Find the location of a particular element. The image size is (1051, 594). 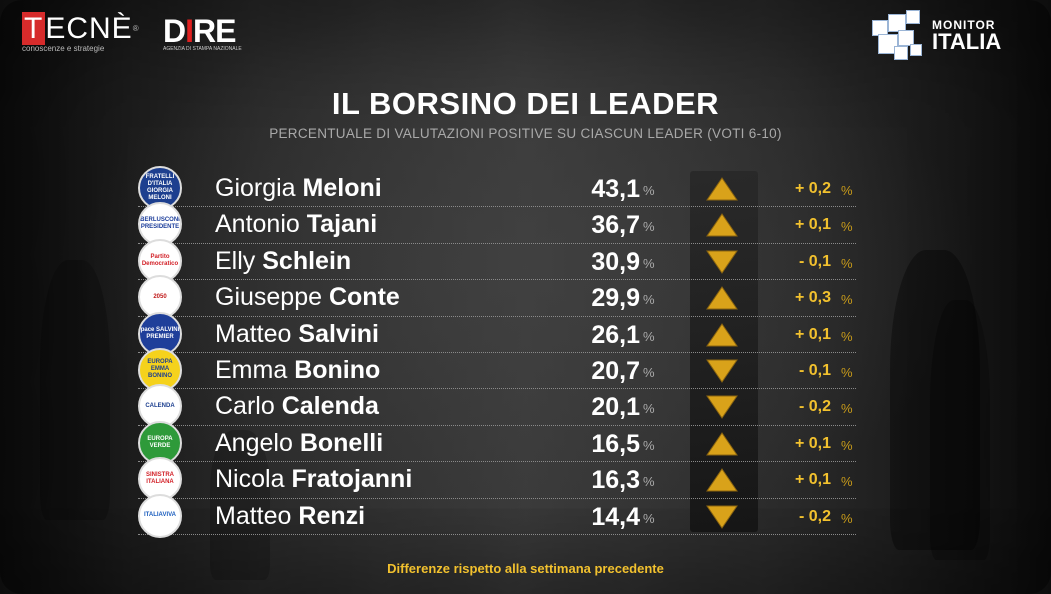

leader-last-name: Tajani is located at coordinates (342, 224).